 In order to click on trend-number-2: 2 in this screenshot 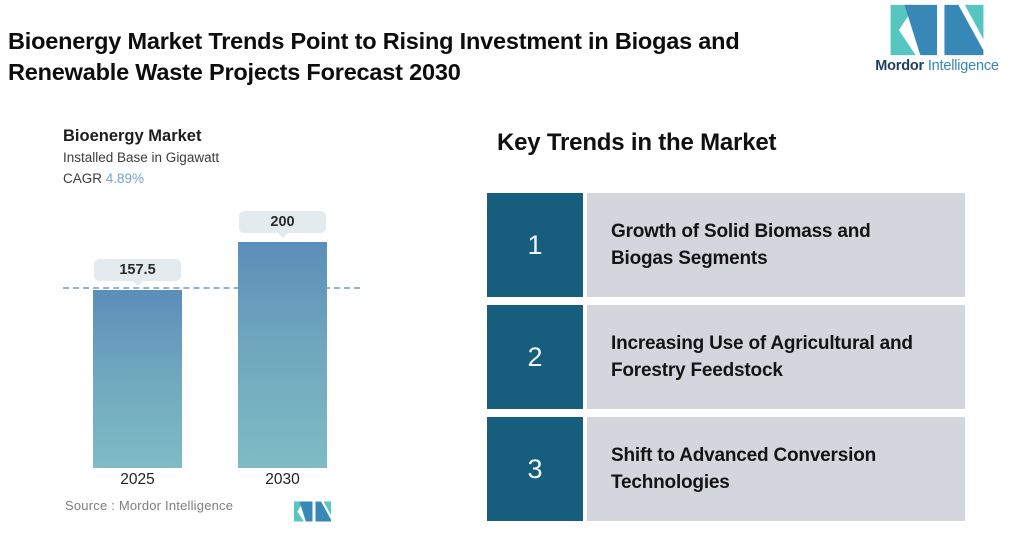, I will do `click(535, 357)`.